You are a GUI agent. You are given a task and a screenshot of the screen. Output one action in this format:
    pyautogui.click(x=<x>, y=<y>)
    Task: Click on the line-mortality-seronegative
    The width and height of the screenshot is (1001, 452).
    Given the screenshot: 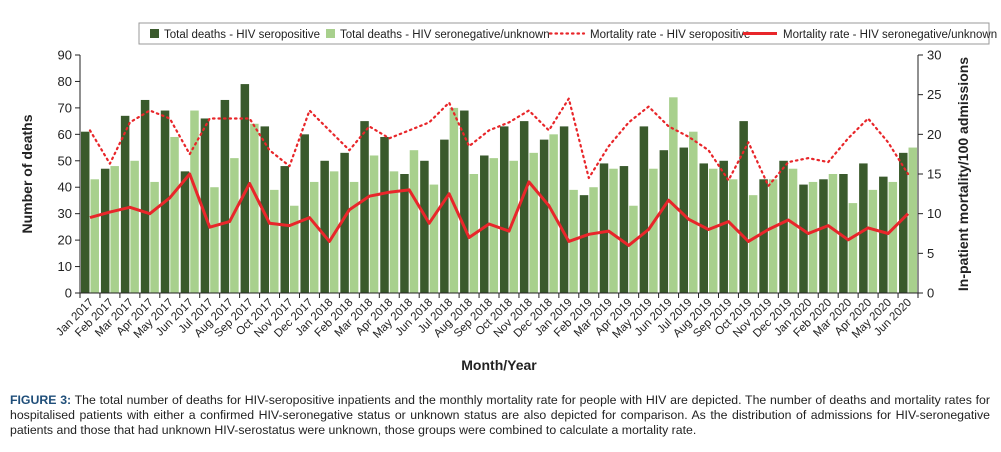 What is the action you would take?
    pyautogui.click(x=499, y=209)
    